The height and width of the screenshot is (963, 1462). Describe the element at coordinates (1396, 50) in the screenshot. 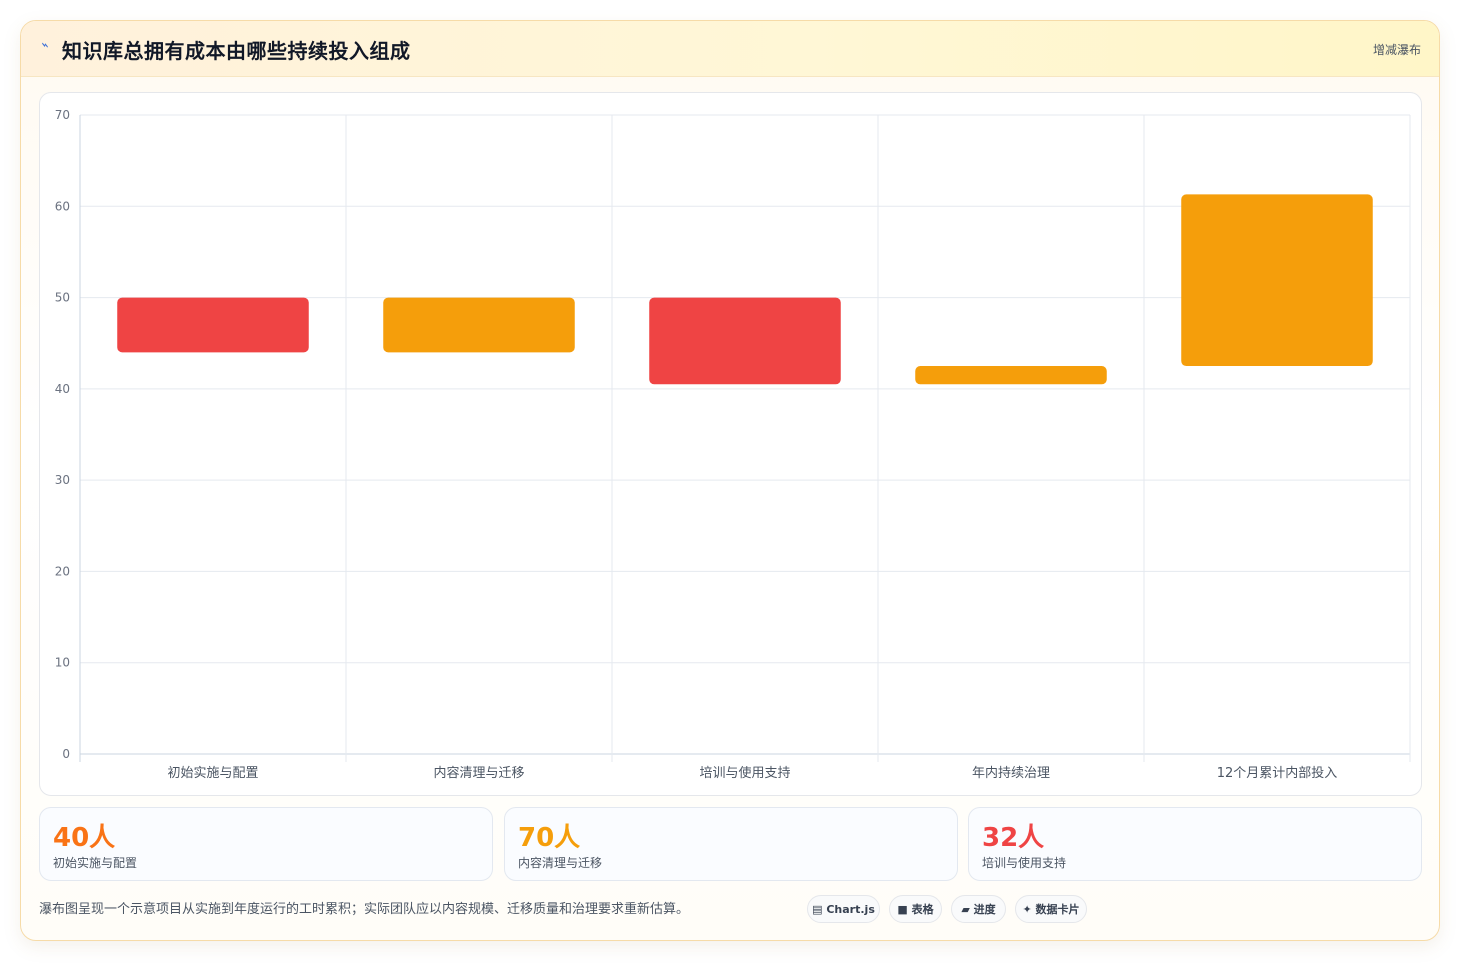

I see `chart-subtitle: 增减瀑布` at that location.